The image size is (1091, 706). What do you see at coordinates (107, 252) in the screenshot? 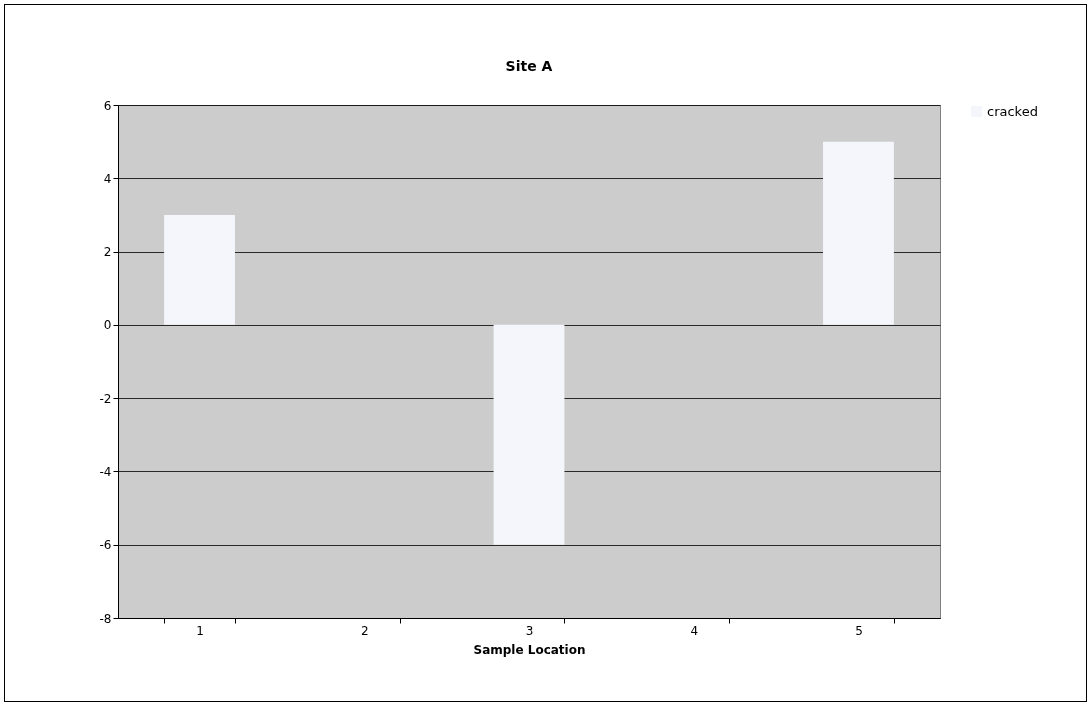
I see `y-tick-label: 2` at bounding box center [107, 252].